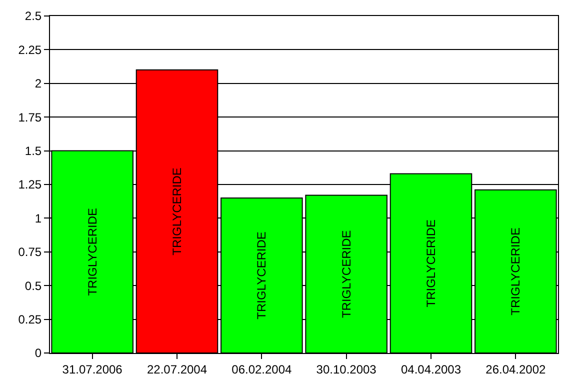 The height and width of the screenshot is (385, 566). Describe the element at coordinates (33, 151) in the screenshot. I see `y-tick-label: 1.5` at that location.